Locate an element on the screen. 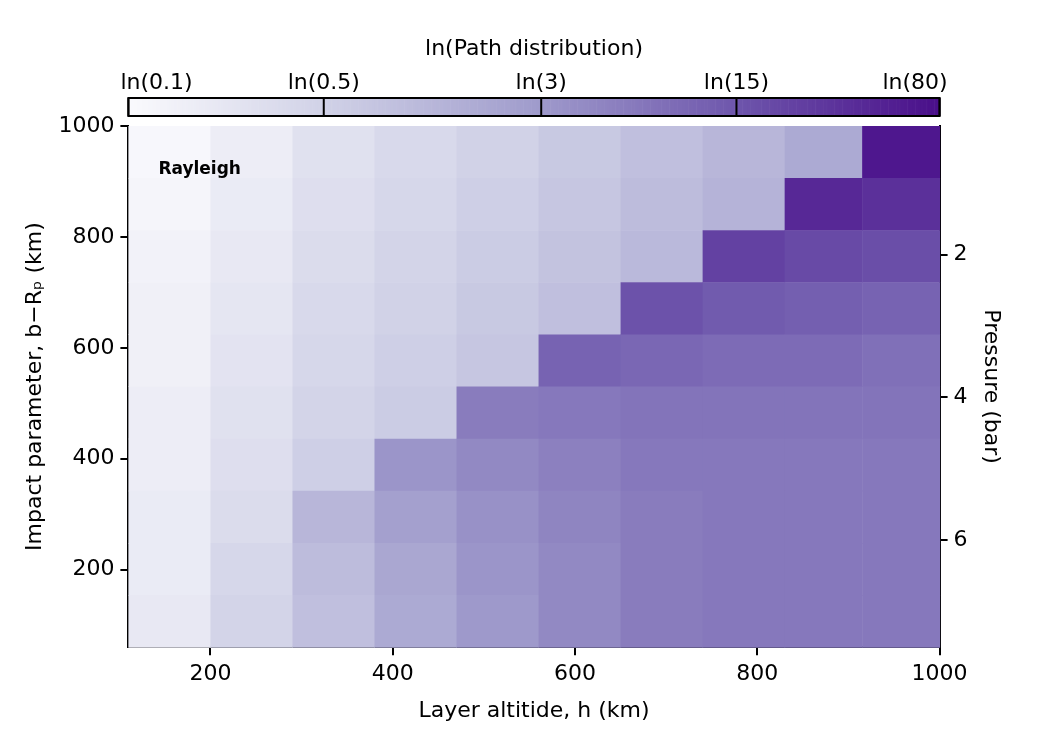  y-tick-label: 600 is located at coordinates (93, 346).